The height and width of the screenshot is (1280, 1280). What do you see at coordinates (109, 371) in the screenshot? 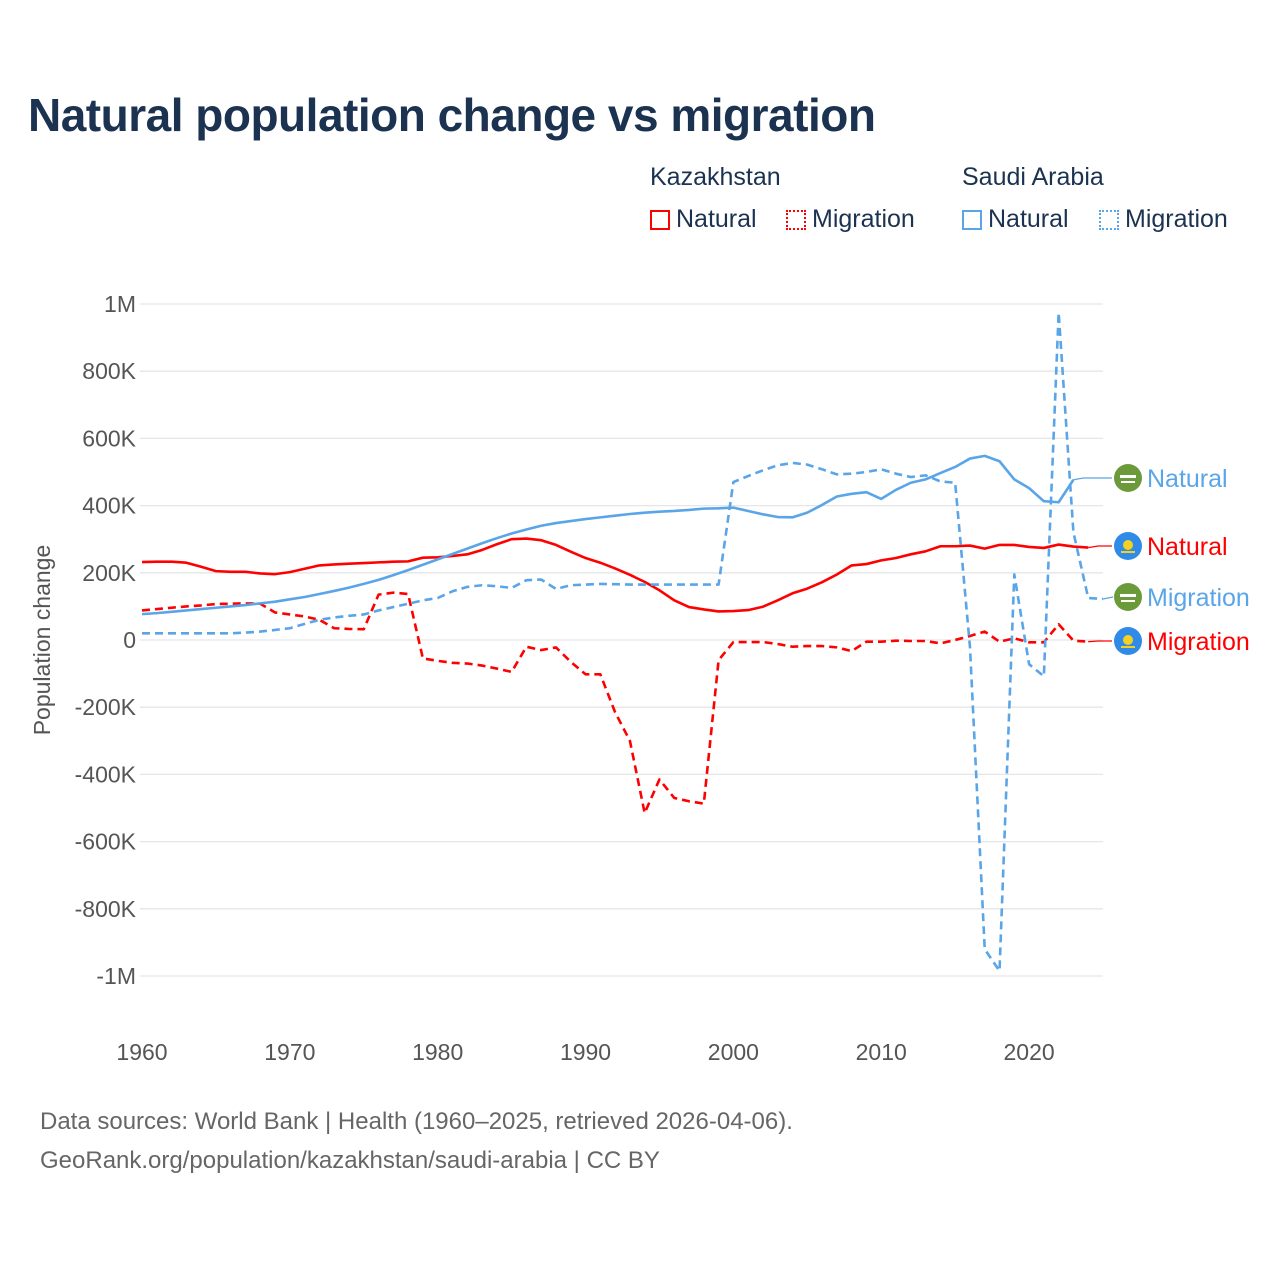
I see `y-tick-label: 800K` at bounding box center [109, 371].